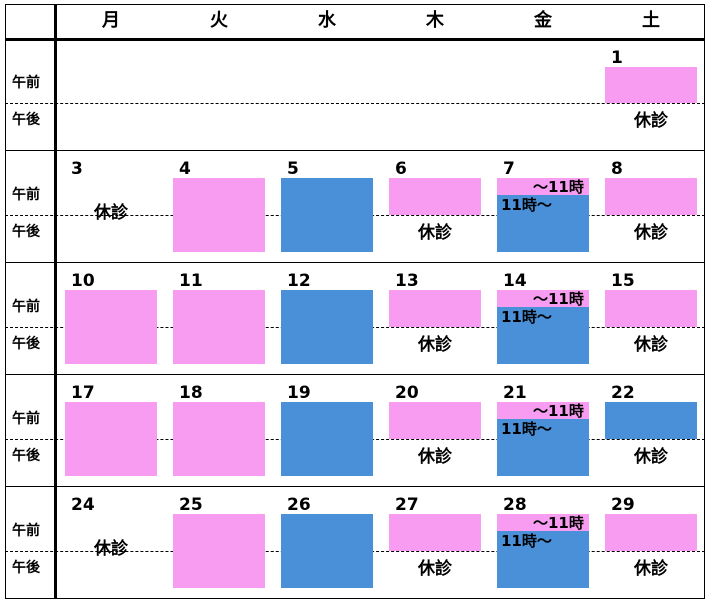 The image size is (715, 604). What do you see at coordinates (77, 169) in the screenshot?
I see `day-number: 3` at bounding box center [77, 169].